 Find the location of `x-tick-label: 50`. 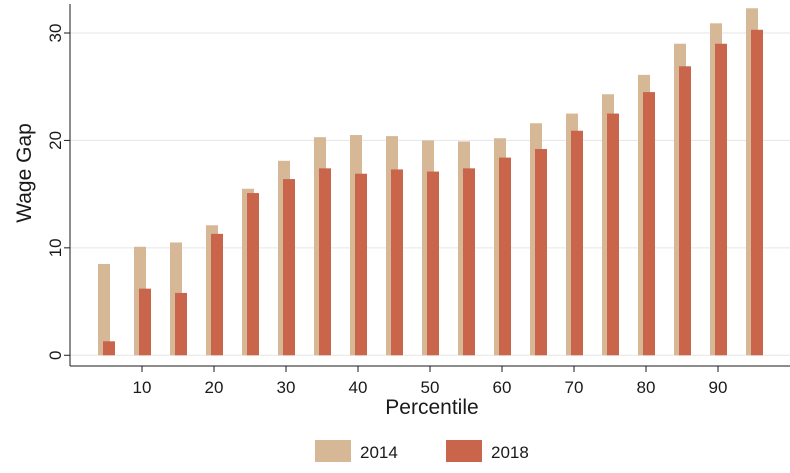

x-tick-label: 50 is located at coordinates (430, 387).